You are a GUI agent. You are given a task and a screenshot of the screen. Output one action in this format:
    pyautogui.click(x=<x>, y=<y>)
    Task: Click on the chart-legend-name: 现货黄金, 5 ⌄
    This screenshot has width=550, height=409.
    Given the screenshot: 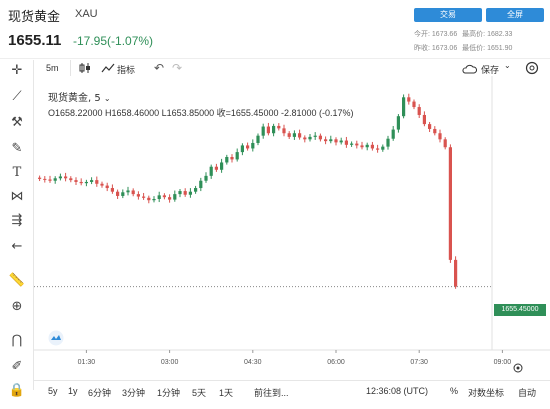 What is the action you would take?
    pyautogui.click(x=79, y=96)
    